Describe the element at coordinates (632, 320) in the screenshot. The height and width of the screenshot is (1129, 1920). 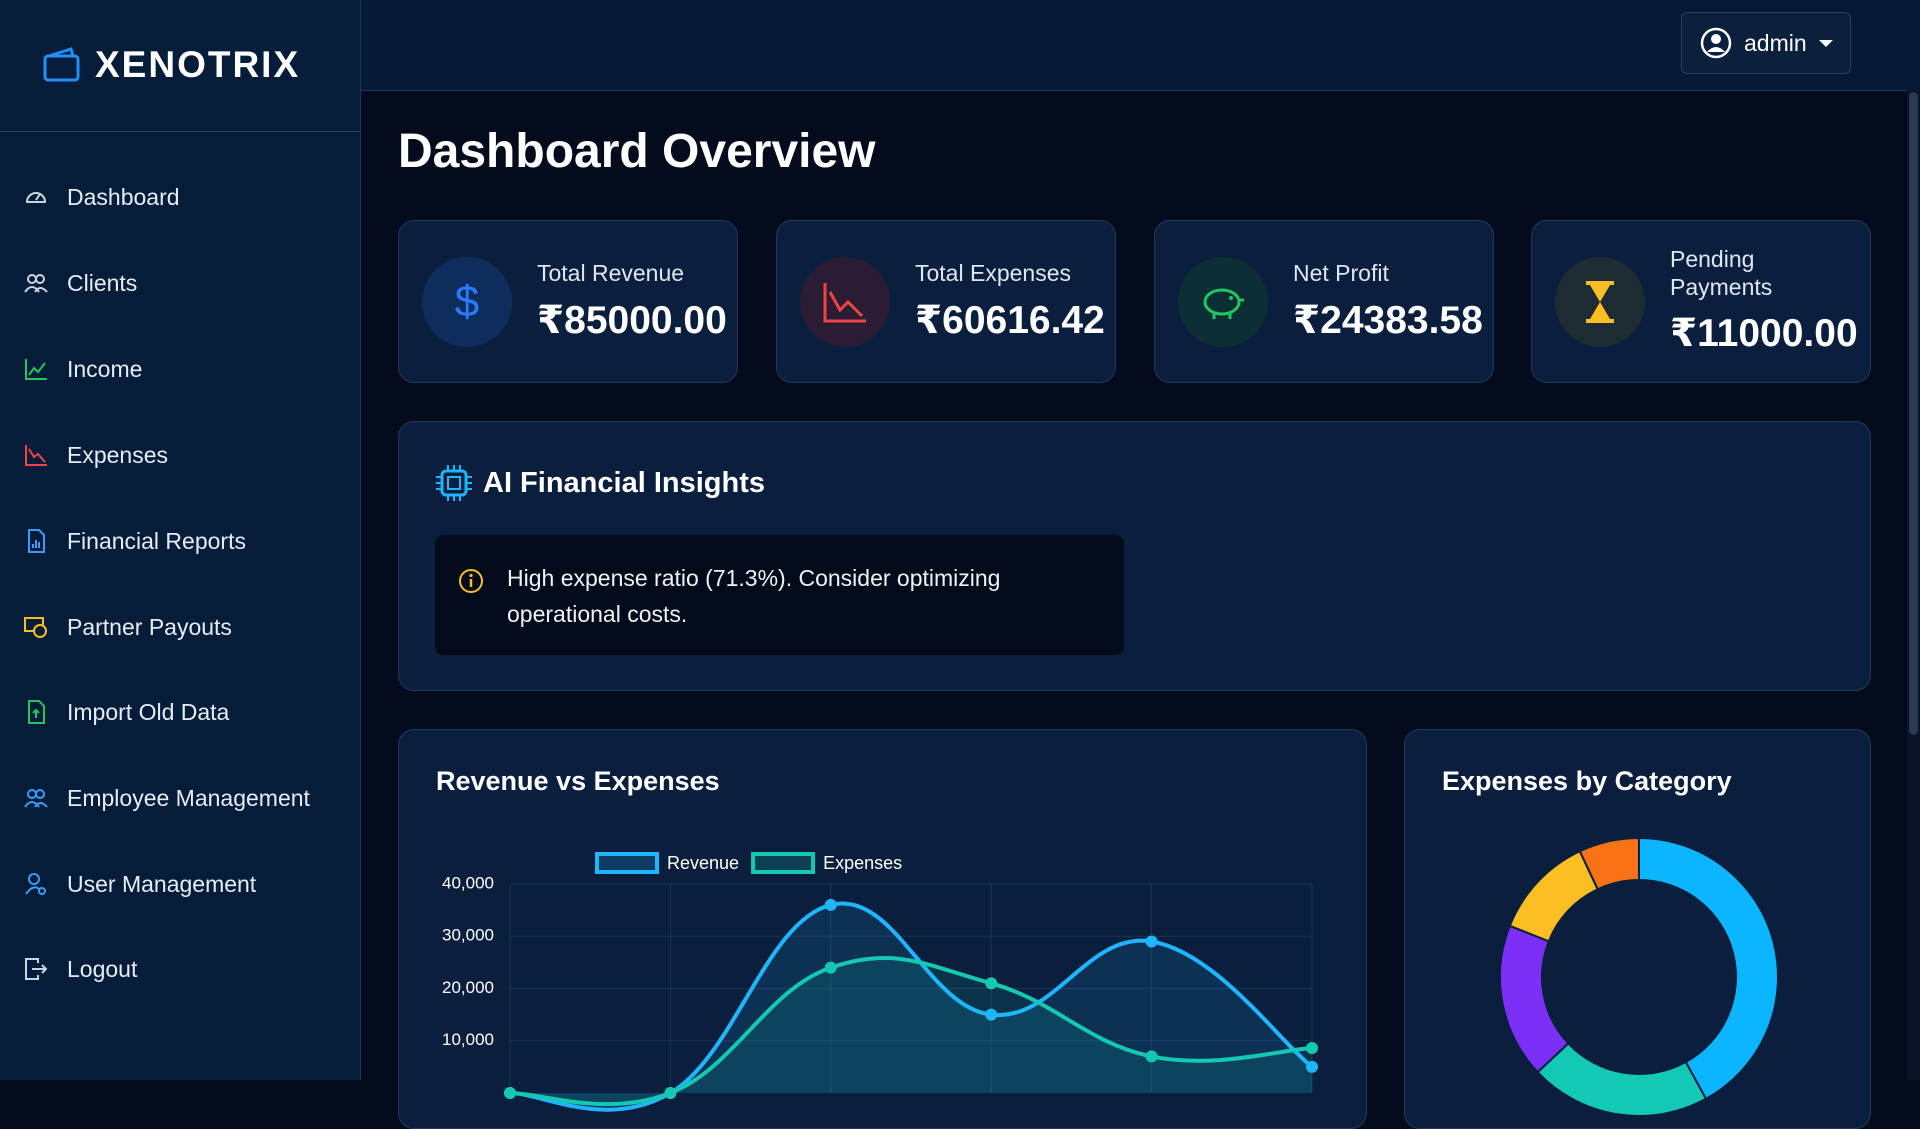
I see `stat-value: ₹85000.00` at that location.